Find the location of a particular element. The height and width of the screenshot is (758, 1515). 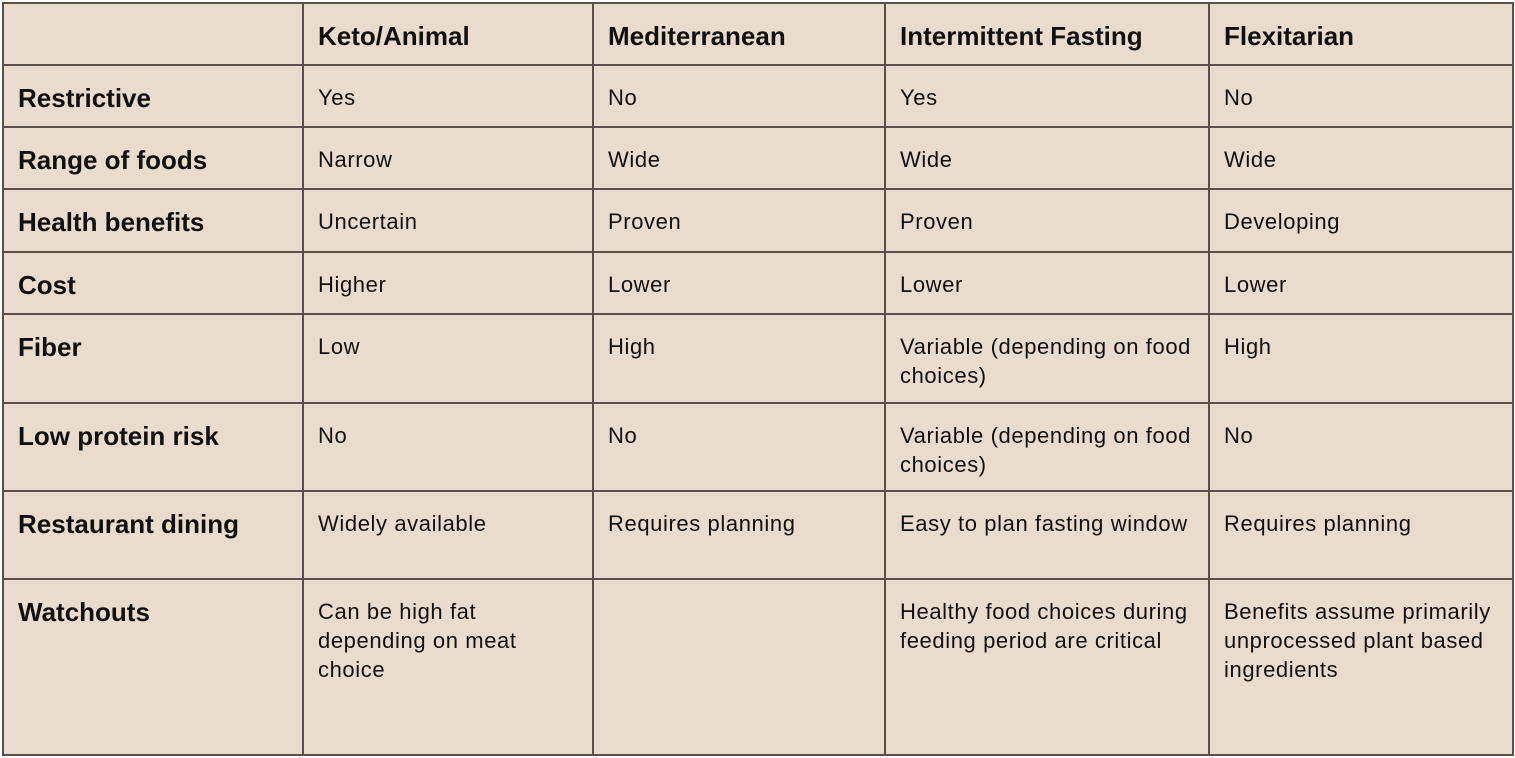

column-header-intermittent-fasting: Intermittent Fasting is located at coordinates (1047, 34).